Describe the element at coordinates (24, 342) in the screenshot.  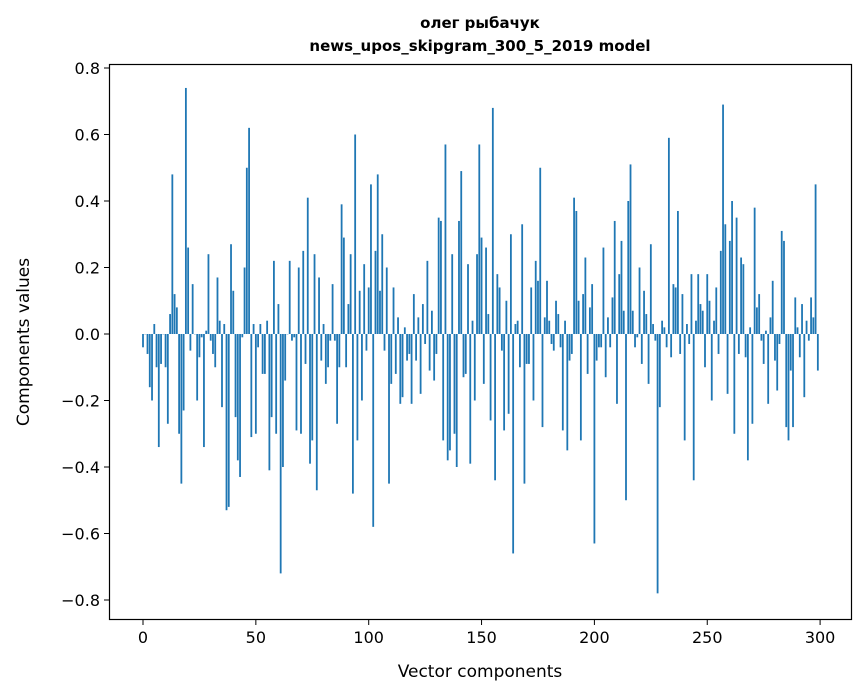
I see `y-axis-label: Components values` at that location.